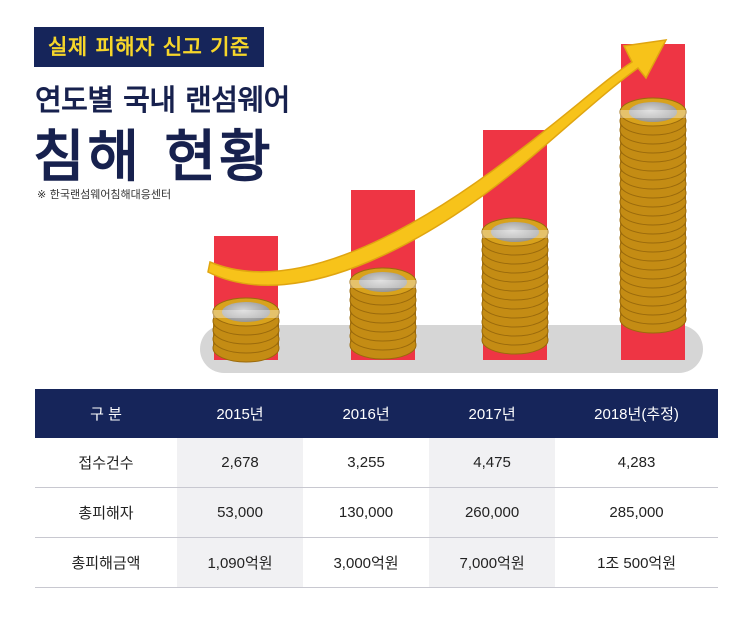 This screenshot has height=617, width=754. I want to click on table-cell: 4,283, so click(636, 463).